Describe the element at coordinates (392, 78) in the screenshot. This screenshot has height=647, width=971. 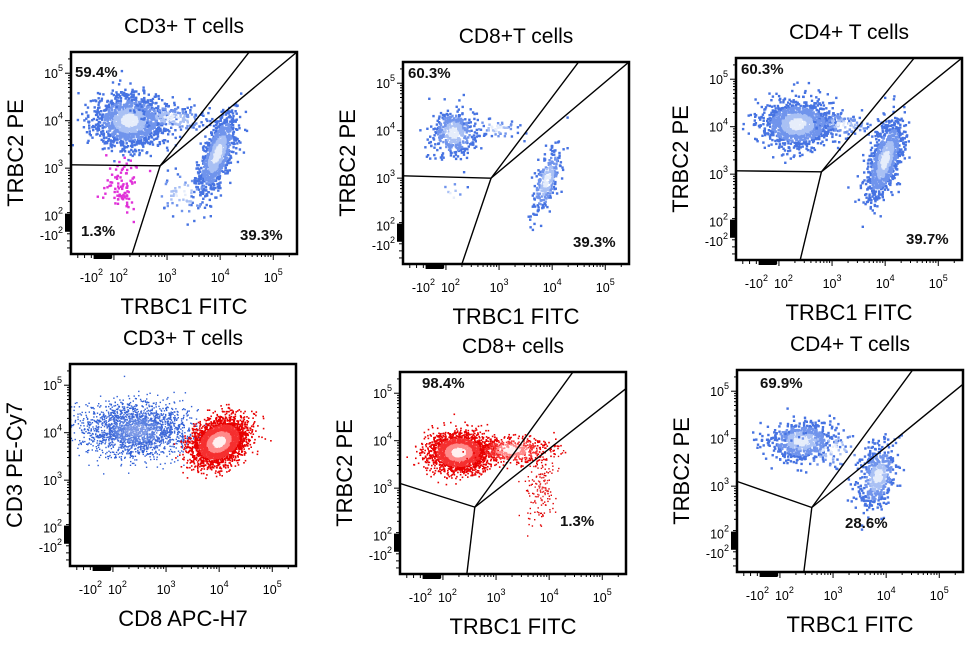
I see `tick-exponent: 5` at that location.